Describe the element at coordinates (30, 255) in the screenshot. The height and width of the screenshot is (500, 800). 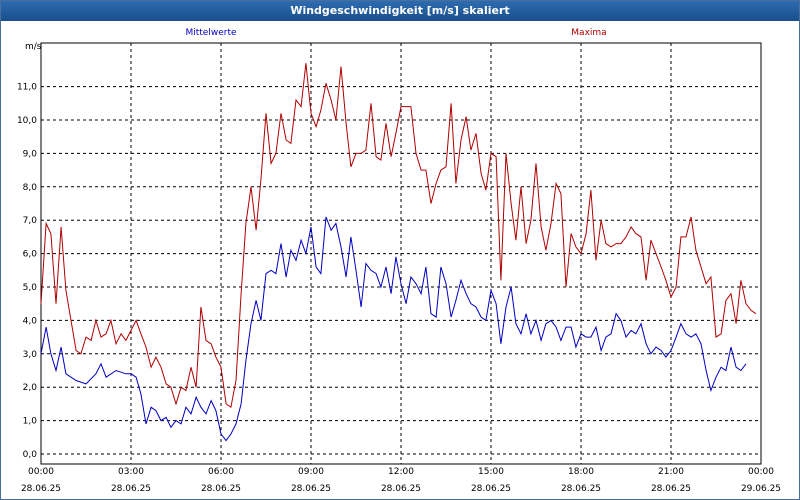
I see `y-tick-label: 6,0` at that location.